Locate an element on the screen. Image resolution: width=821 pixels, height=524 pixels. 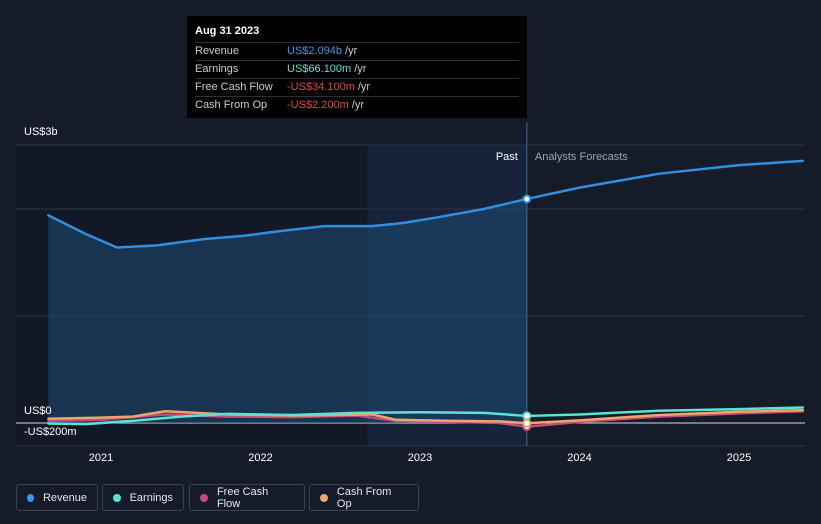
legend-label: Revenue is located at coordinates (64, 497).